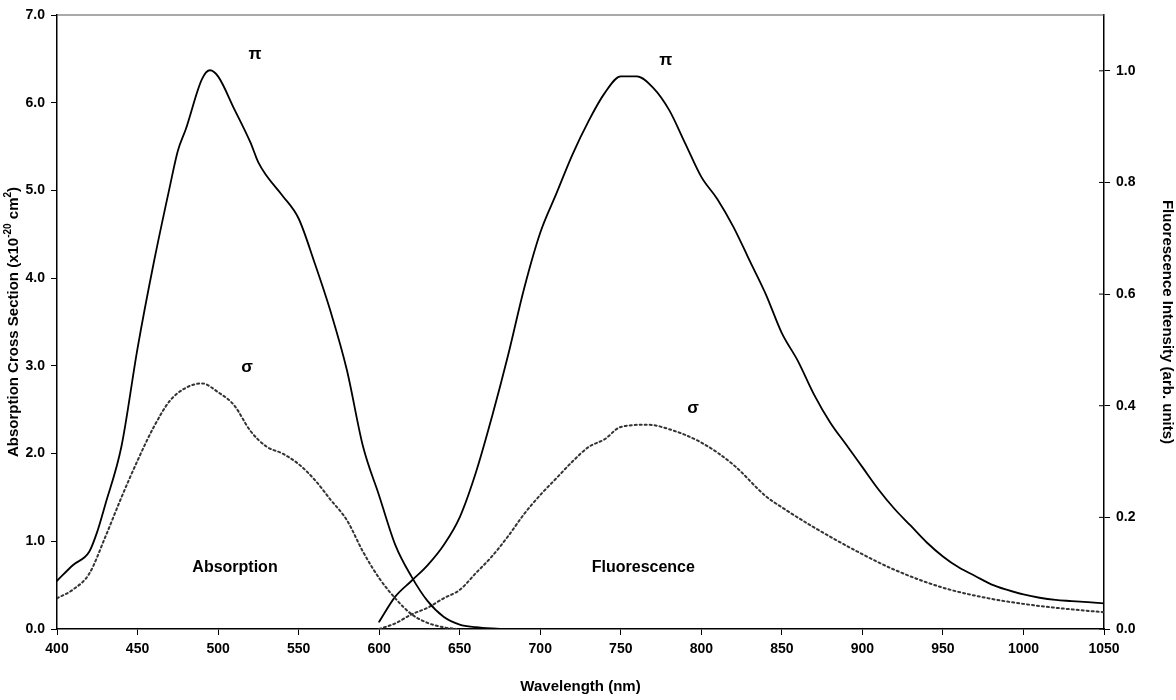 This screenshot has height=700, width=1176. Describe the element at coordinates (235, 567) in the screenshot. I see `annotation: Absorption` at that location.